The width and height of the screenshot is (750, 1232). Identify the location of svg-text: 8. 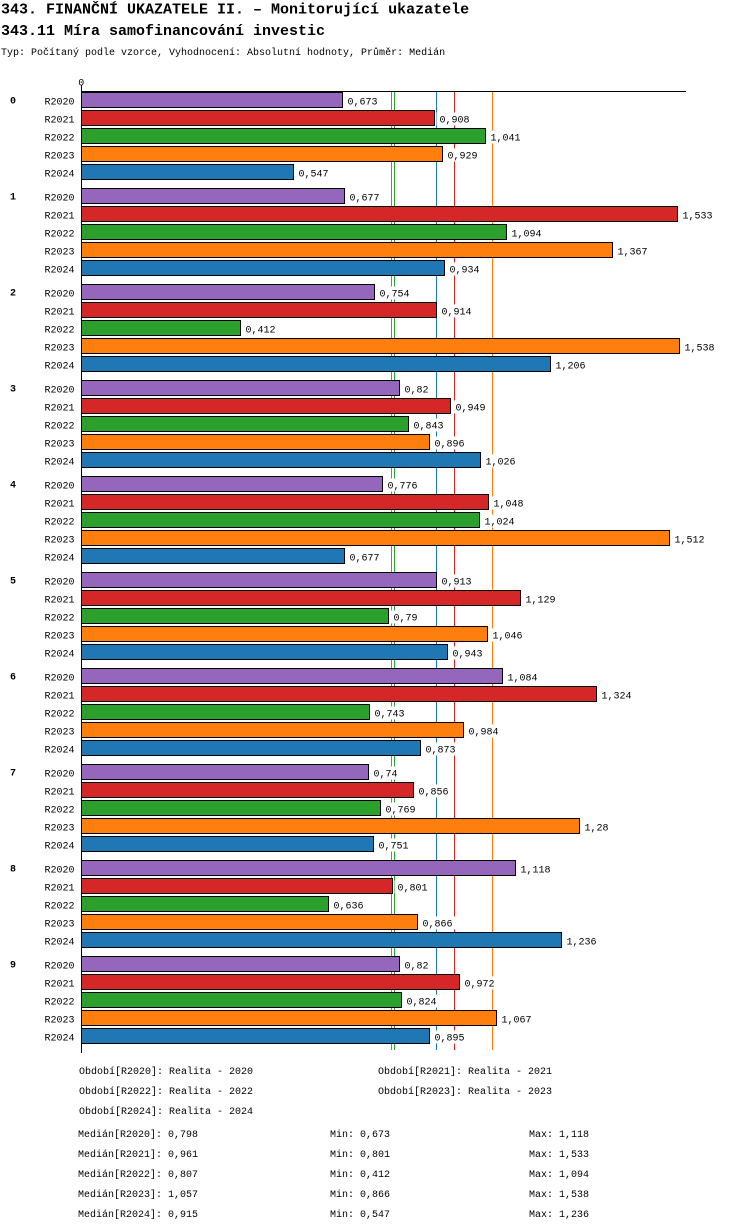
(13, 870).